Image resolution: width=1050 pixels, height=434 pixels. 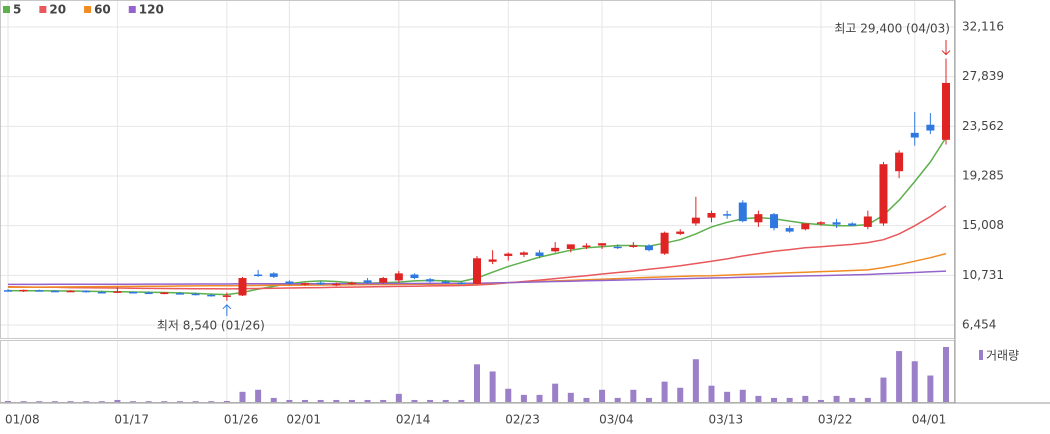 I want to click on volume-legend-swatch, so click(x=981, y=355).